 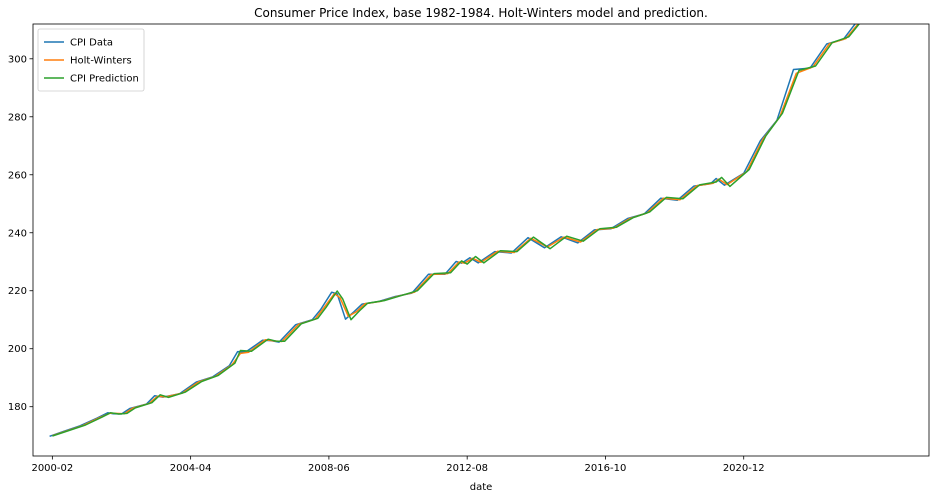 I want to click on legend-box, so click(x=91, y=60).